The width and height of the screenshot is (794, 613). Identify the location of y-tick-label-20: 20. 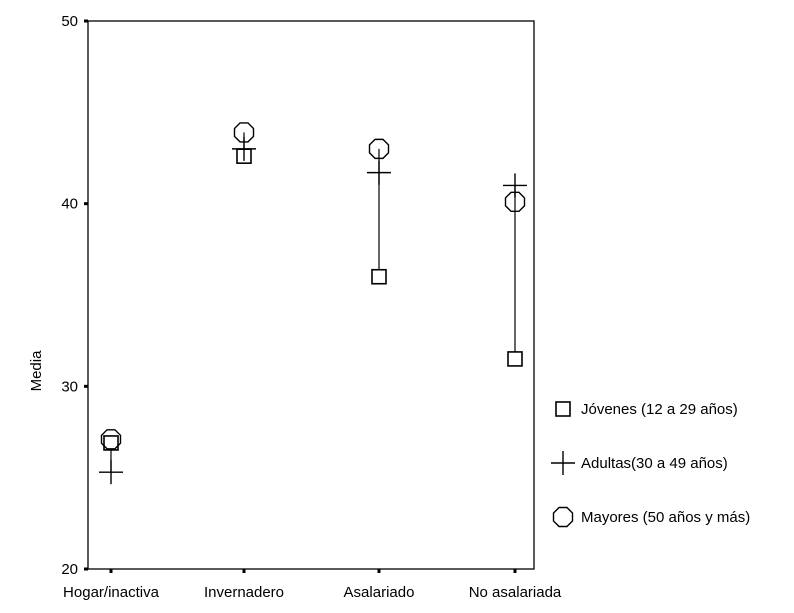
(69, 569).